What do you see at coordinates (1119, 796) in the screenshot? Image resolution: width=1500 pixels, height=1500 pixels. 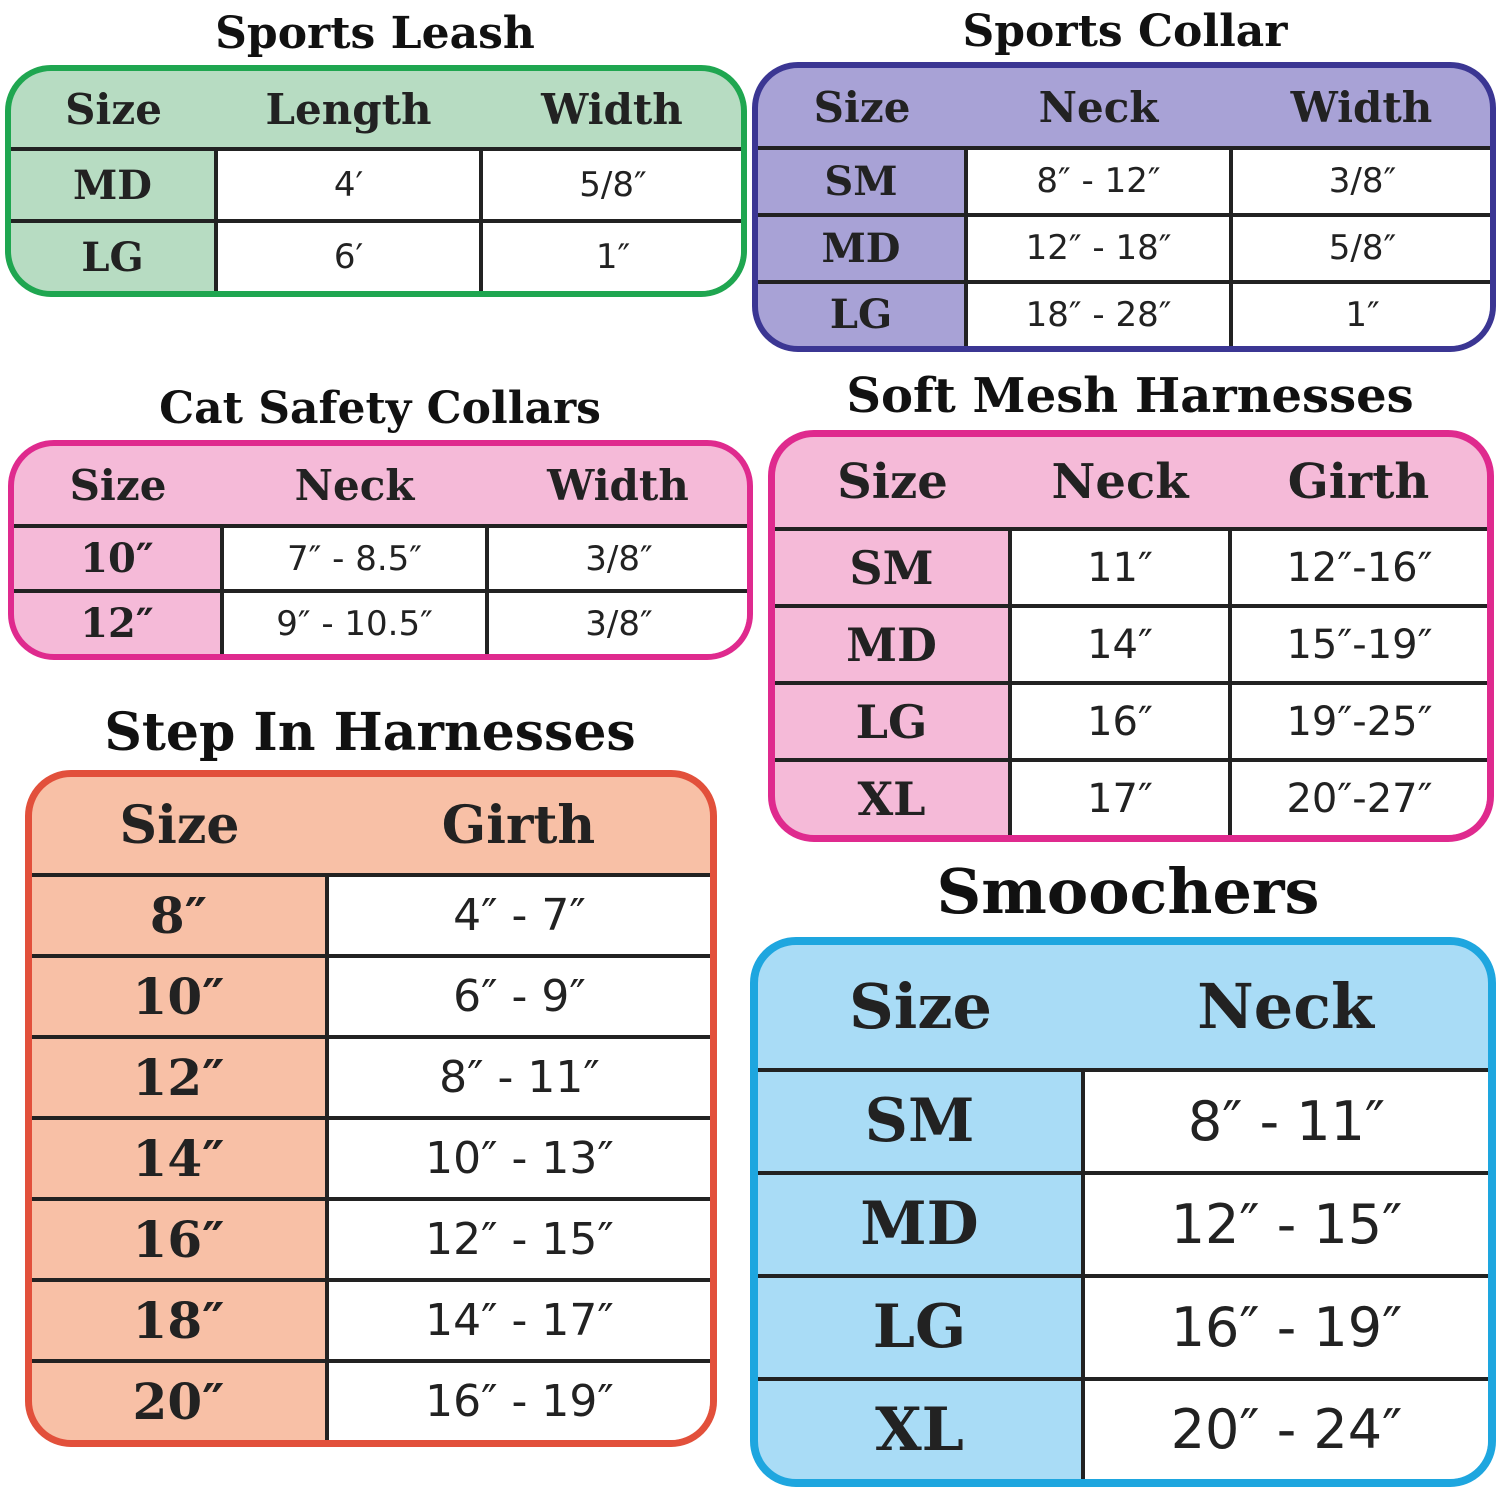 I see `value-cell: 17″` at bounding box center [1119, 796].